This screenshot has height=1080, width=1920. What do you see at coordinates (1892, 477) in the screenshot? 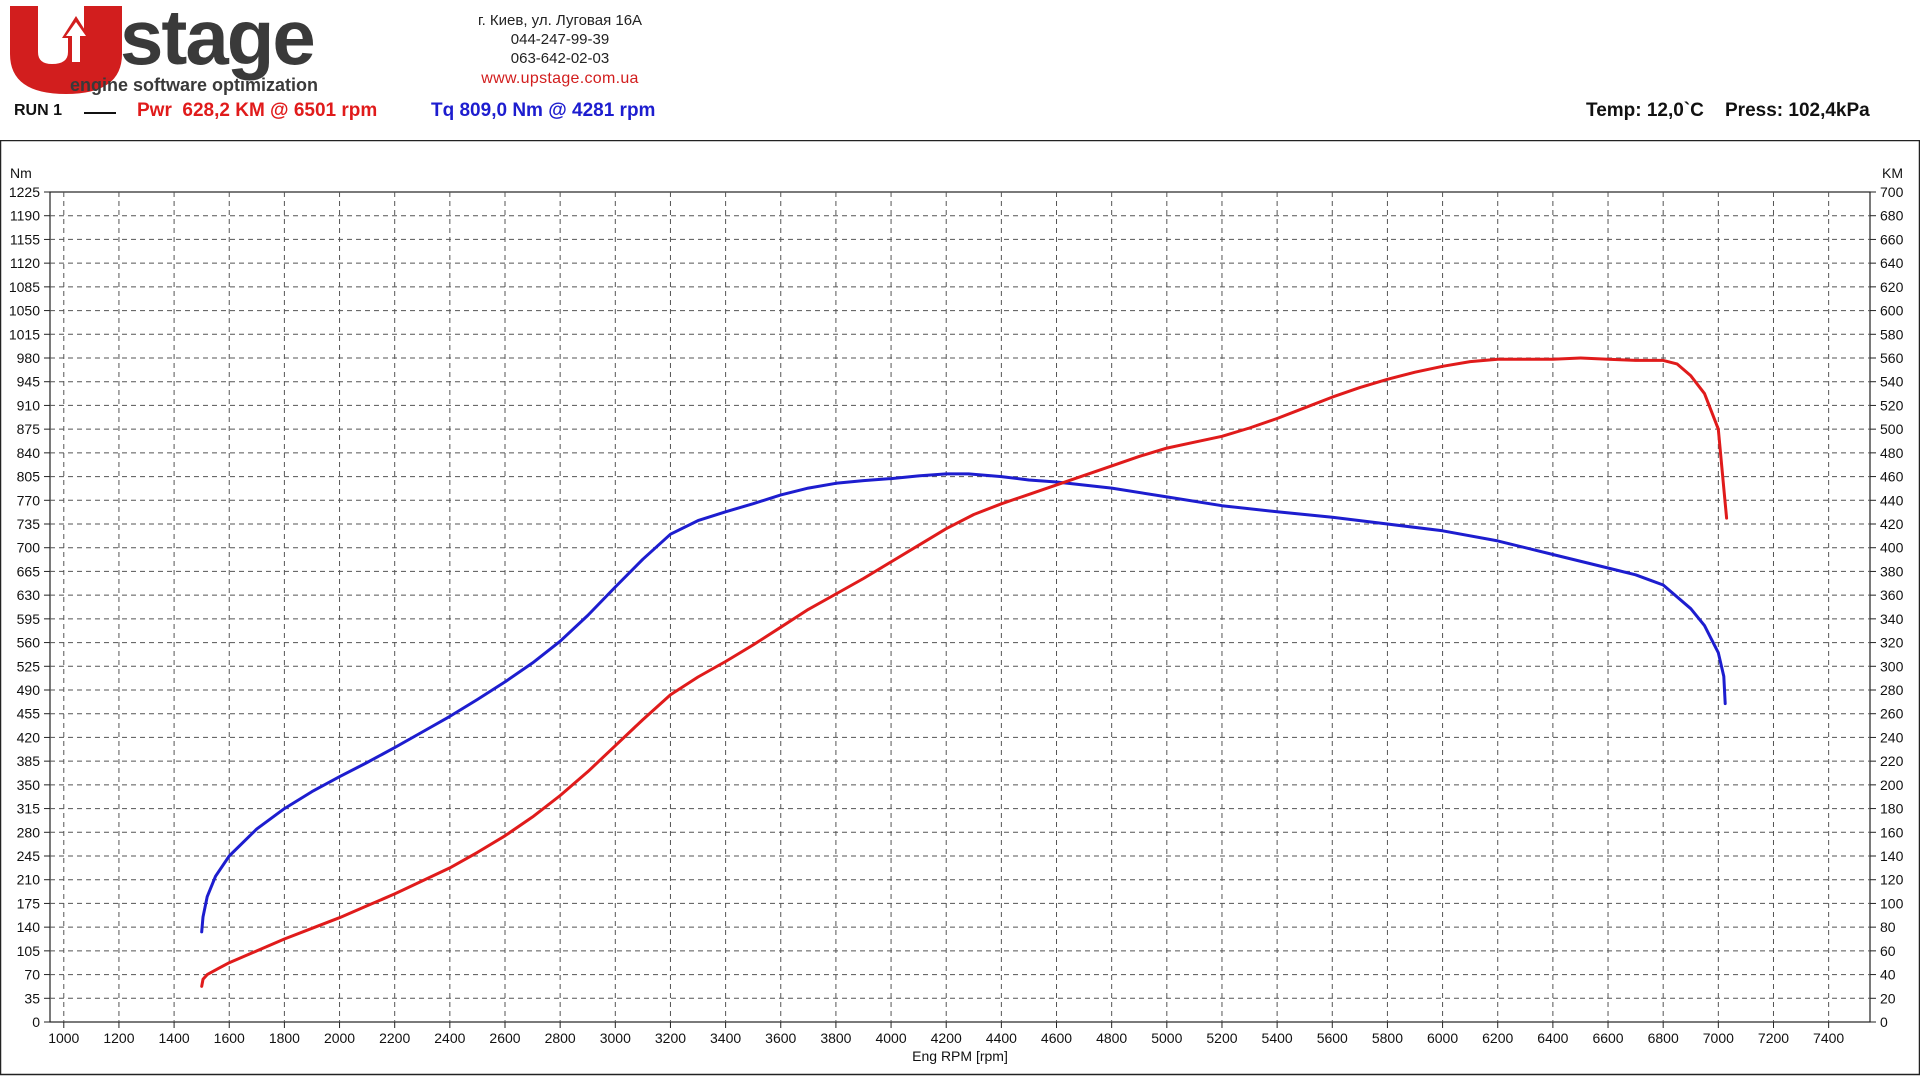
I see `right-tick-label: 460` at bounding box center [1892, 477].